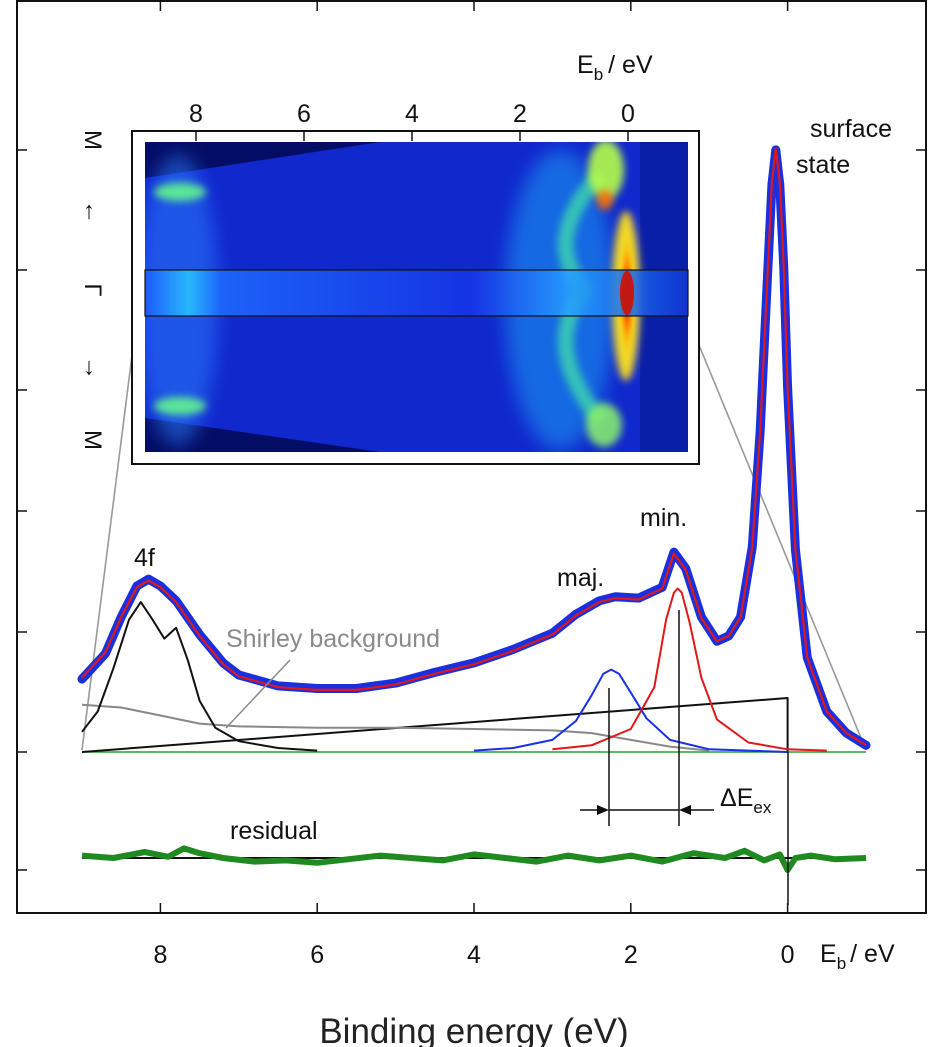 The width and height of the screenshot is (946, 1047). I want to click on bottom-tick-label-3: 2, so click(631, 955).